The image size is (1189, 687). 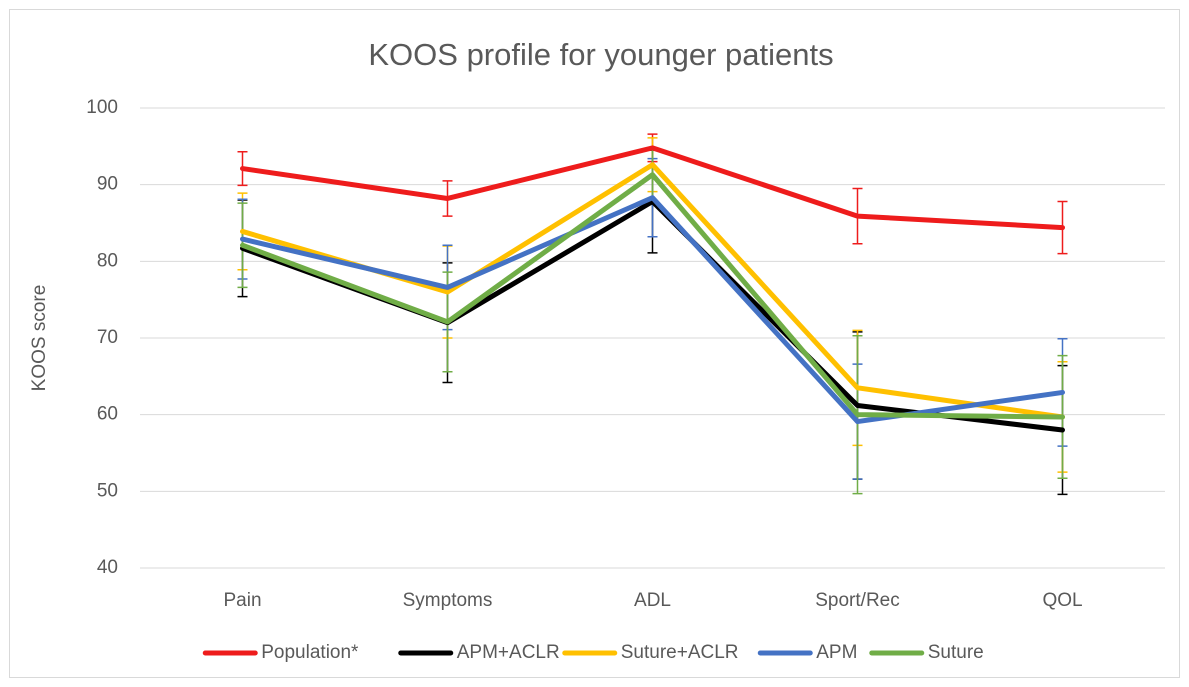 I want to click on x-tick-label: Sport/Rec, so click(x=857, y=600).